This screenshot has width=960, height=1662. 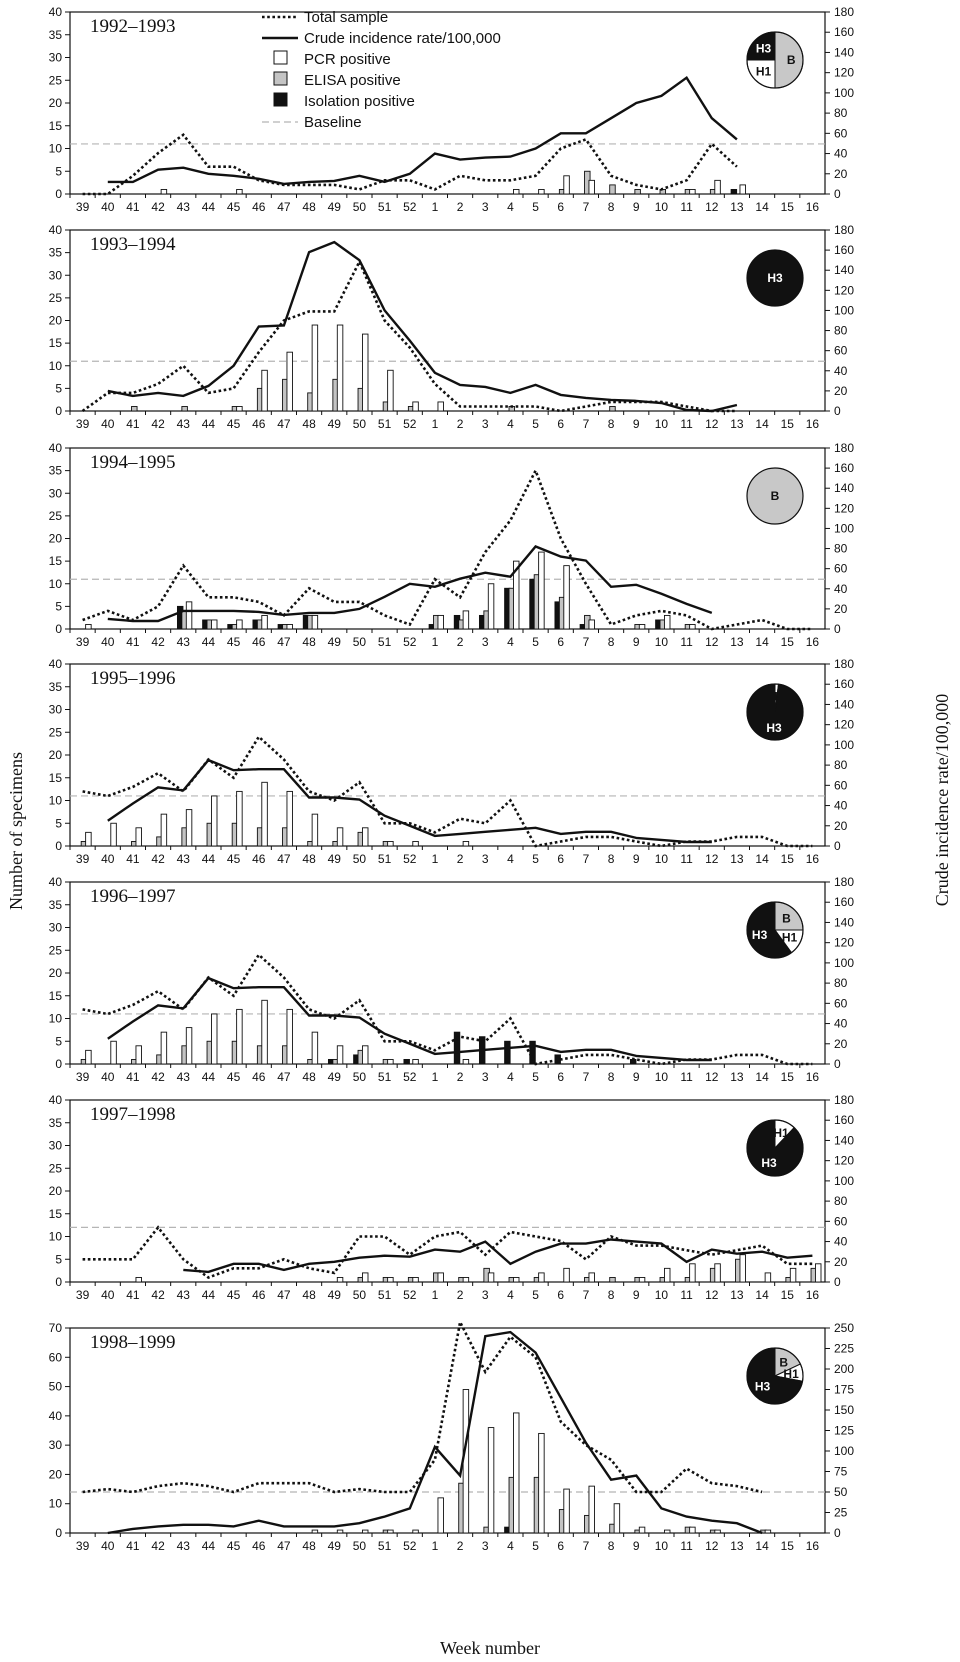 What do you see at coordinates (457, 1048) in the screenshot?
I see `bar-isolation` at bounding box center [457, 1048].